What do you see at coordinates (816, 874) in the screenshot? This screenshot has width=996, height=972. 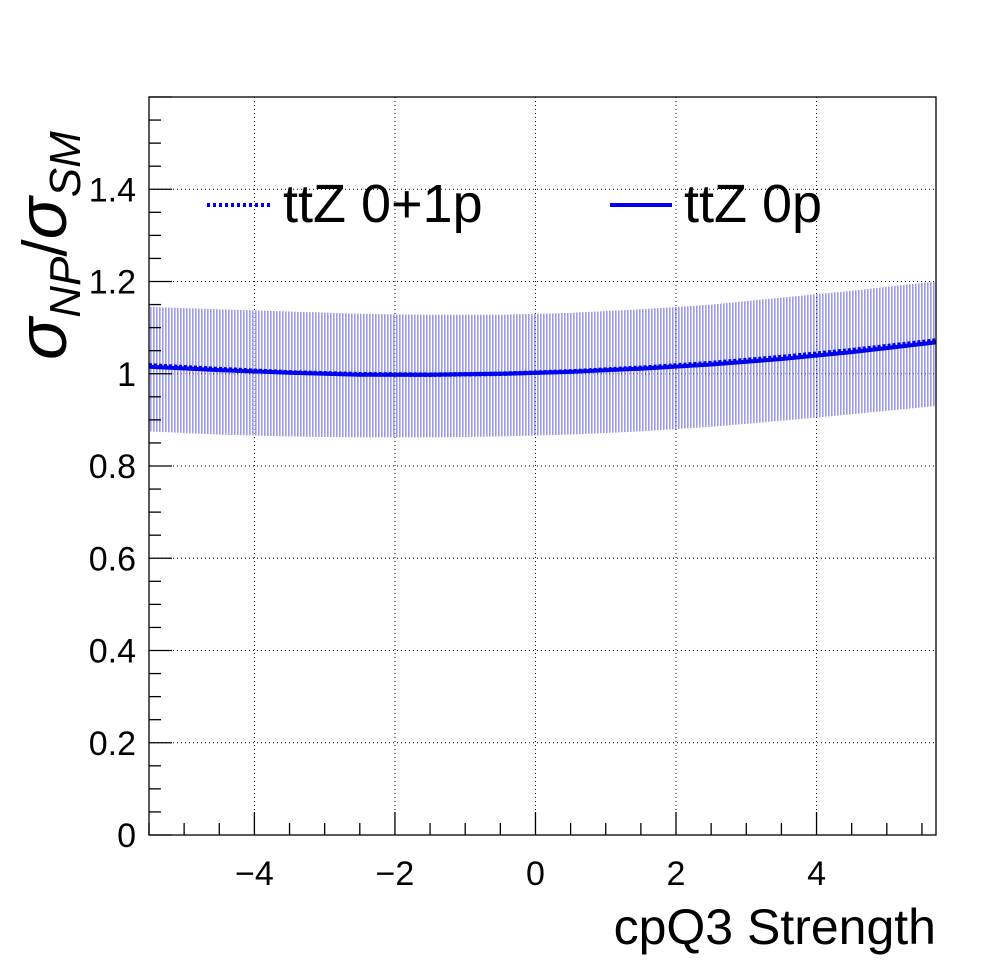 I see `x-tick-label: 4` at bounding box center [816, 874].